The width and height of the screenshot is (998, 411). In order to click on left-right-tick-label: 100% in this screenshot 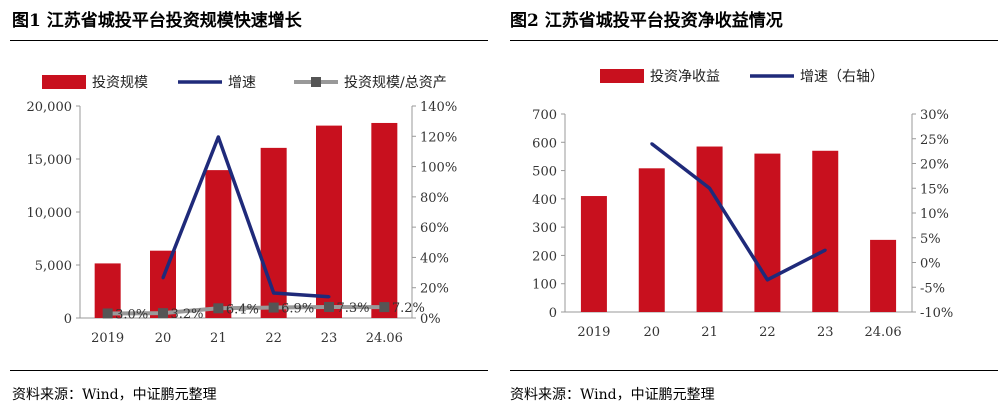, I will do `click(438, 168)`.